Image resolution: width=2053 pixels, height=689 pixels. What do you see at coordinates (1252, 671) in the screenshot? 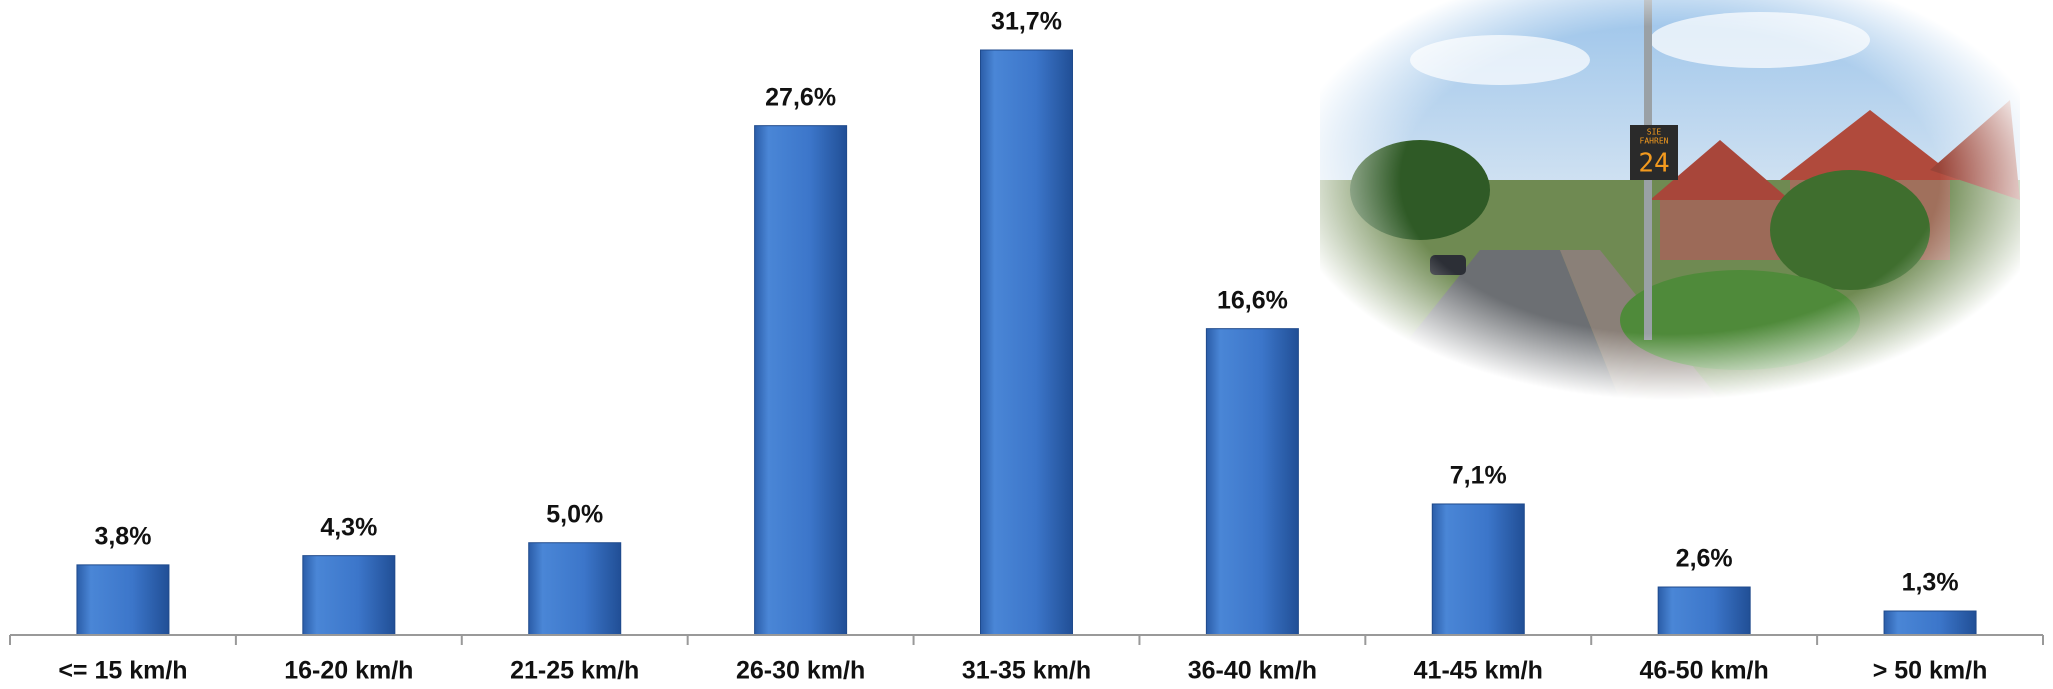
I see `x-tick-label: 36-40 km/h` at bounding box center [1252, 671].